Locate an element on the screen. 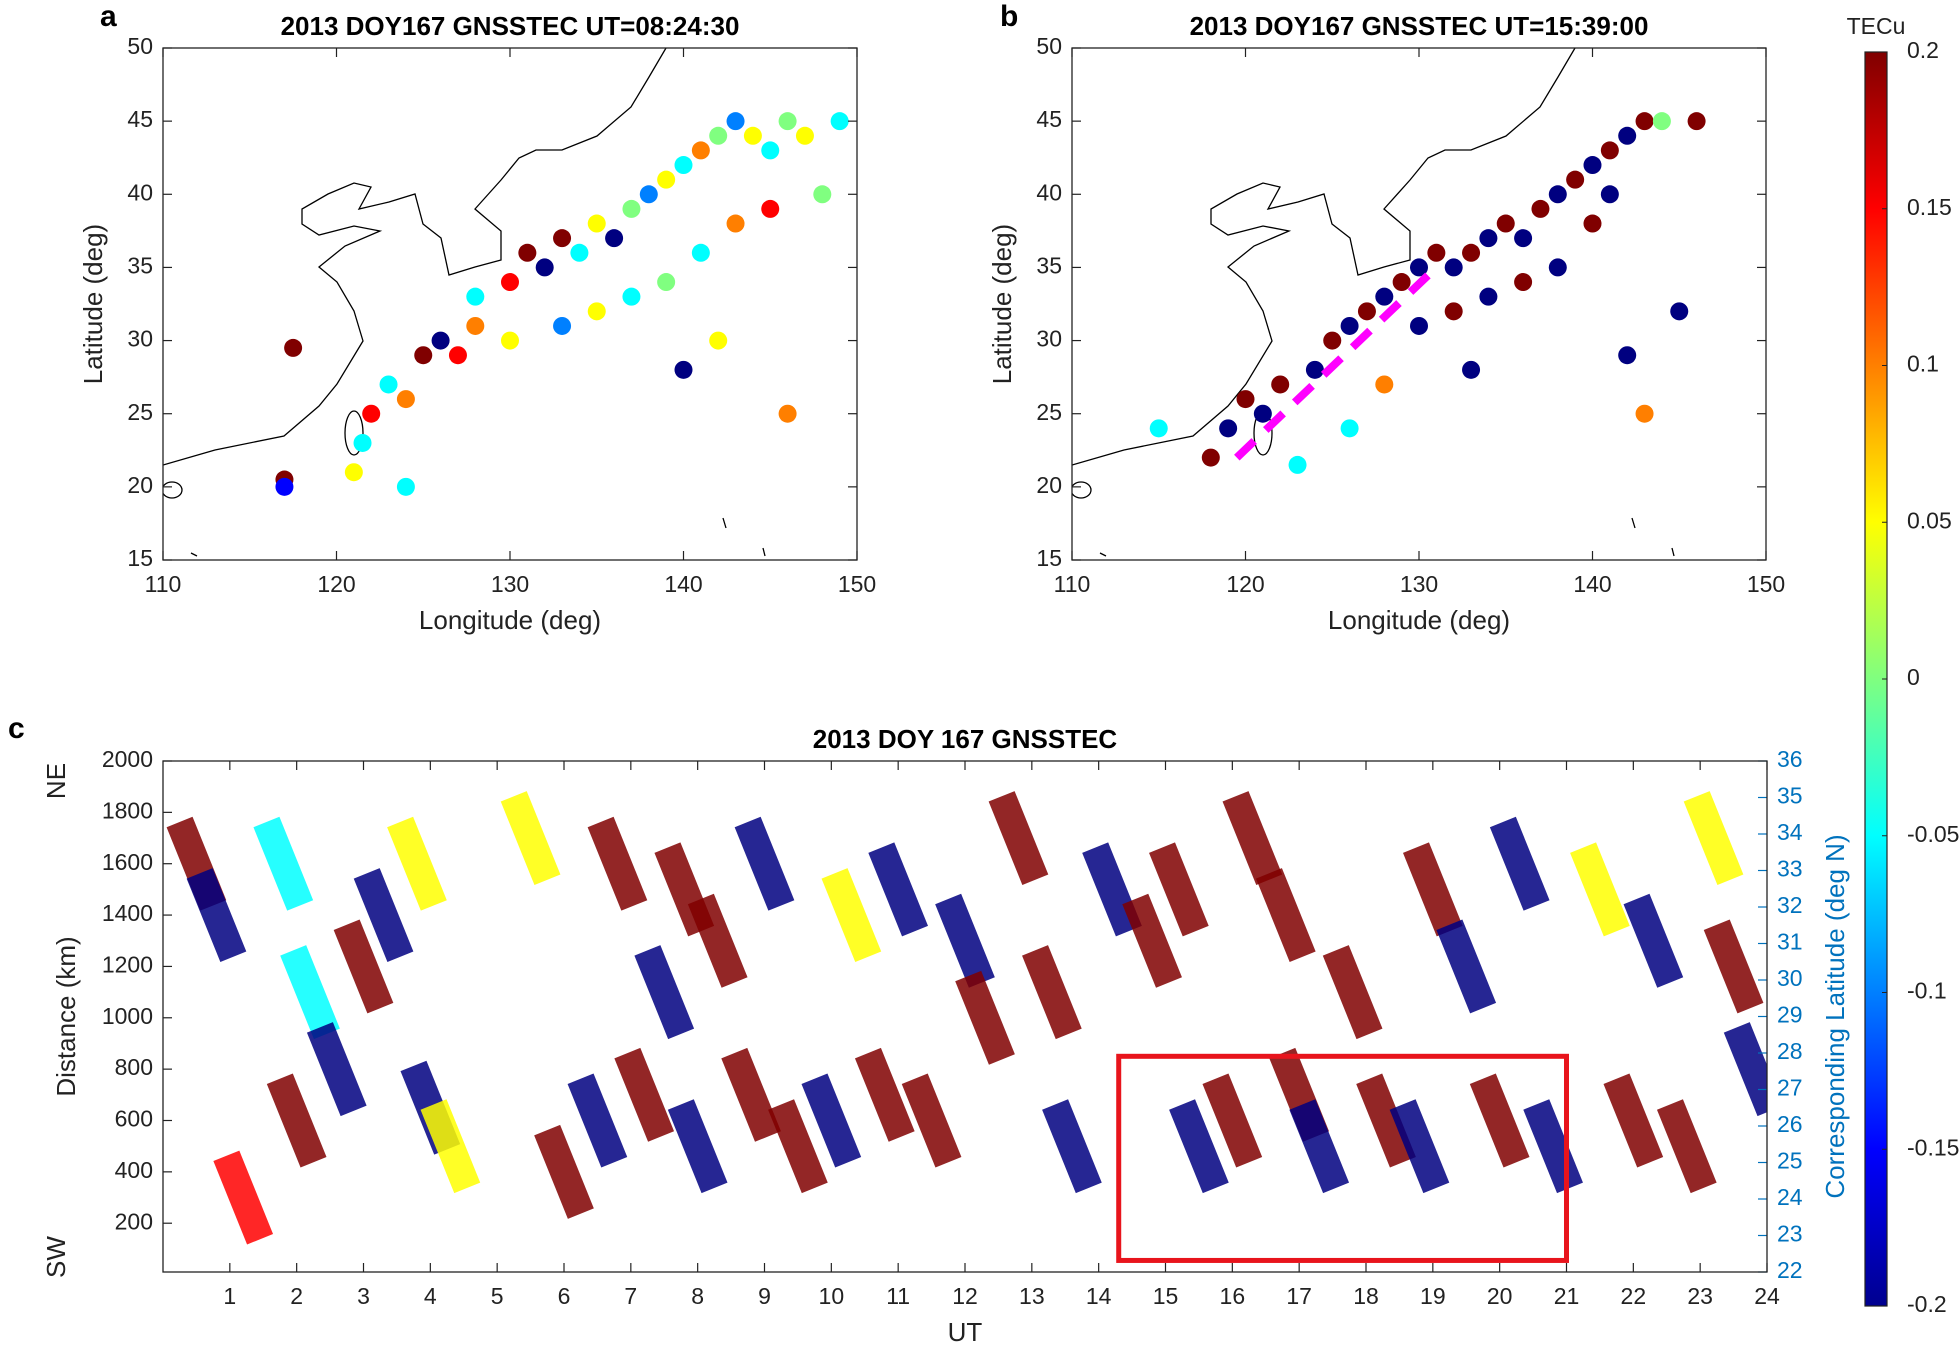 This screenshot has height=1360, width=1960. y-tick-label: 400 is located at coordinates (134, 1170).